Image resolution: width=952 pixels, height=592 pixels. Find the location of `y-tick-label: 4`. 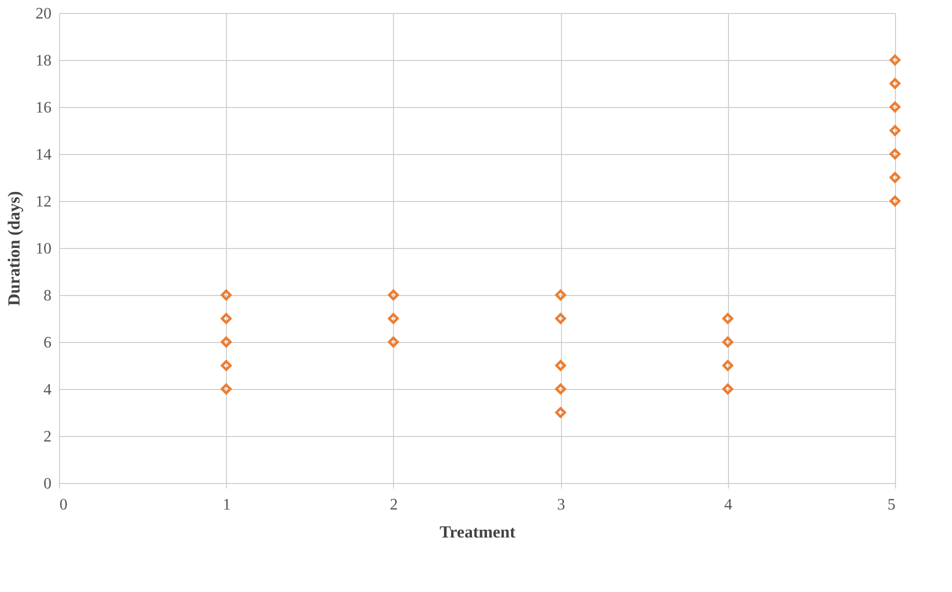

y-tick-label: 4 is located at coordinates (48, 390).